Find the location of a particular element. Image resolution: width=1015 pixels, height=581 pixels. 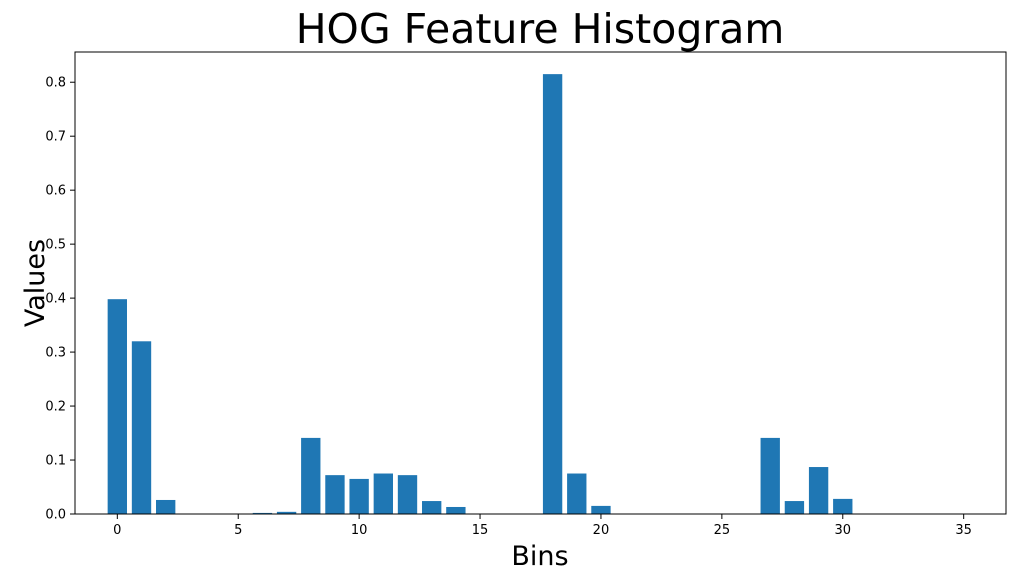

x-tick-label: 0 is located at coordinates (117, 530).